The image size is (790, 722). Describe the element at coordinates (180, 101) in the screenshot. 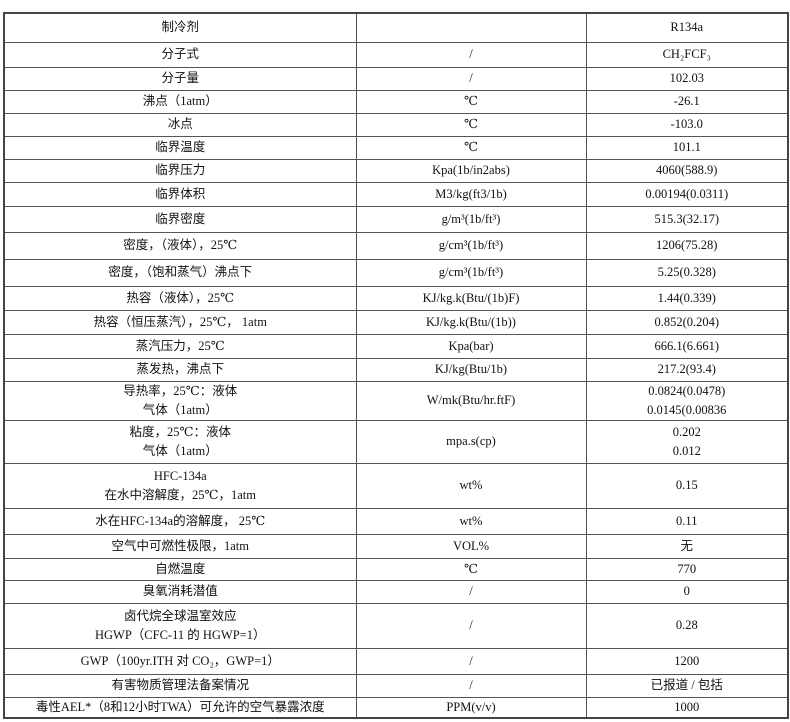

I see `property-cell: 沸点（1atm）` at that location.